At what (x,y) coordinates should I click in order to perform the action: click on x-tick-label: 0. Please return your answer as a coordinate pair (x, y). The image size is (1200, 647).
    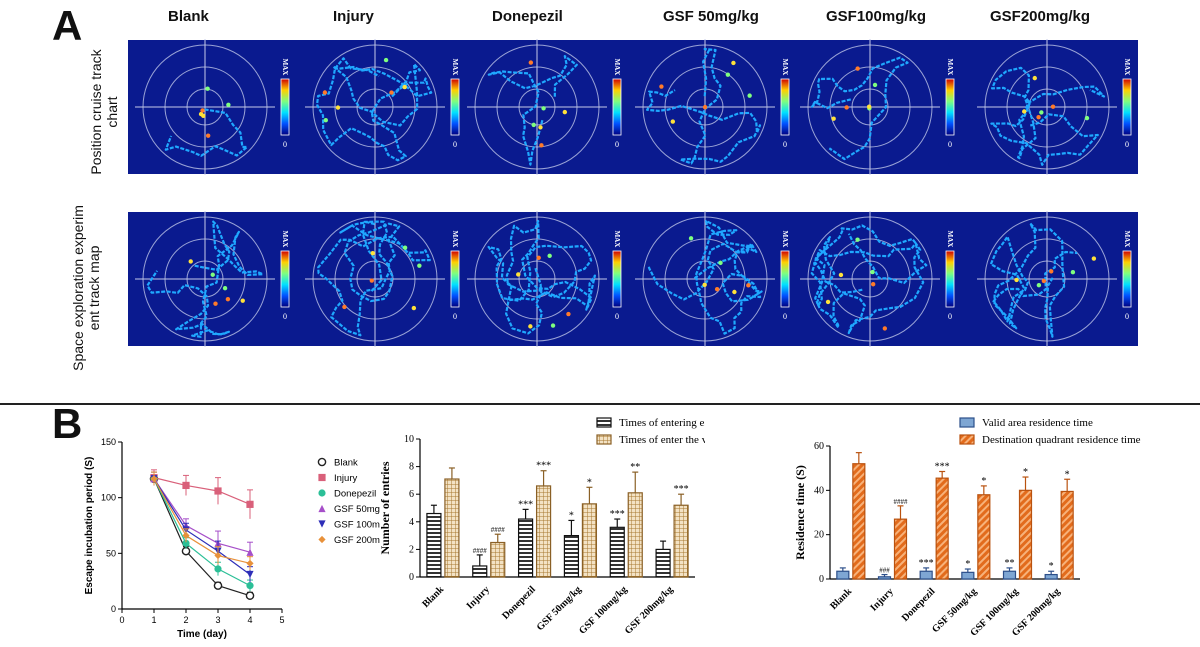
    Looking at the image, I should click on (121, 620).